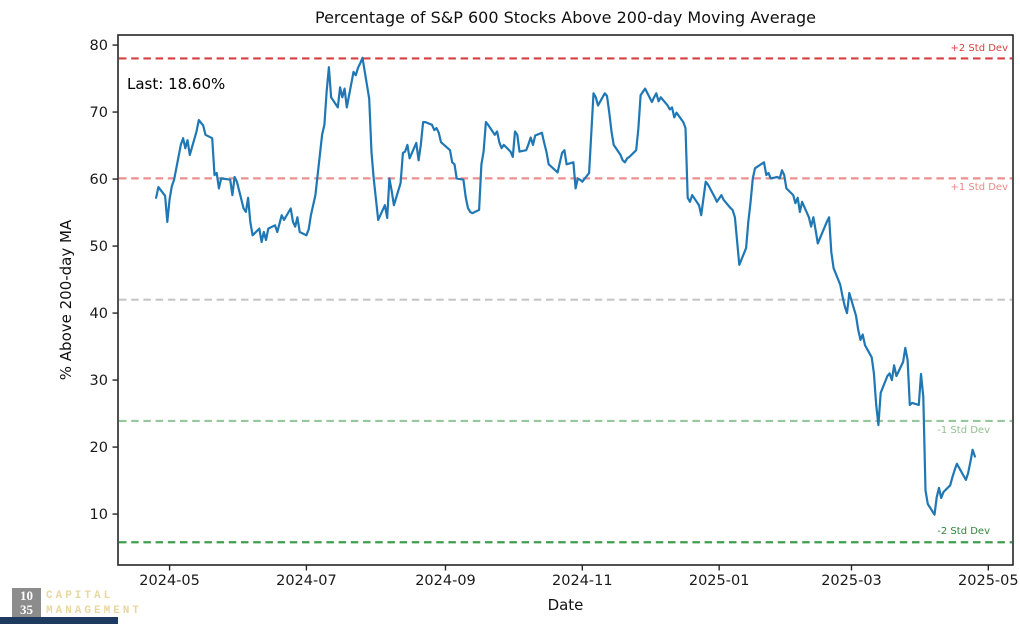 This screenshot has width=1020, height=624. I want to click on x-tick-label: 2025-01, so click(719, 581).